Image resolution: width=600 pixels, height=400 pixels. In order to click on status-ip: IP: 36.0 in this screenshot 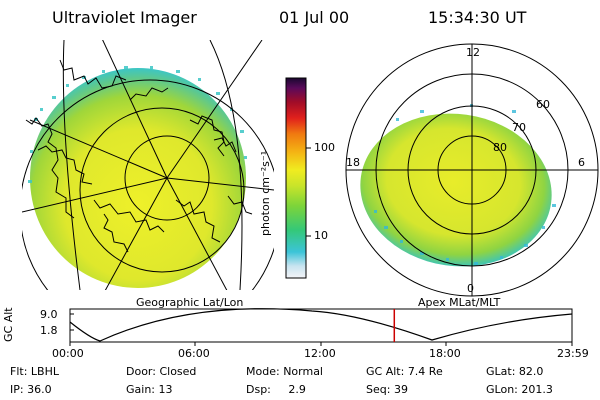, I will do `click(31, 389)`.